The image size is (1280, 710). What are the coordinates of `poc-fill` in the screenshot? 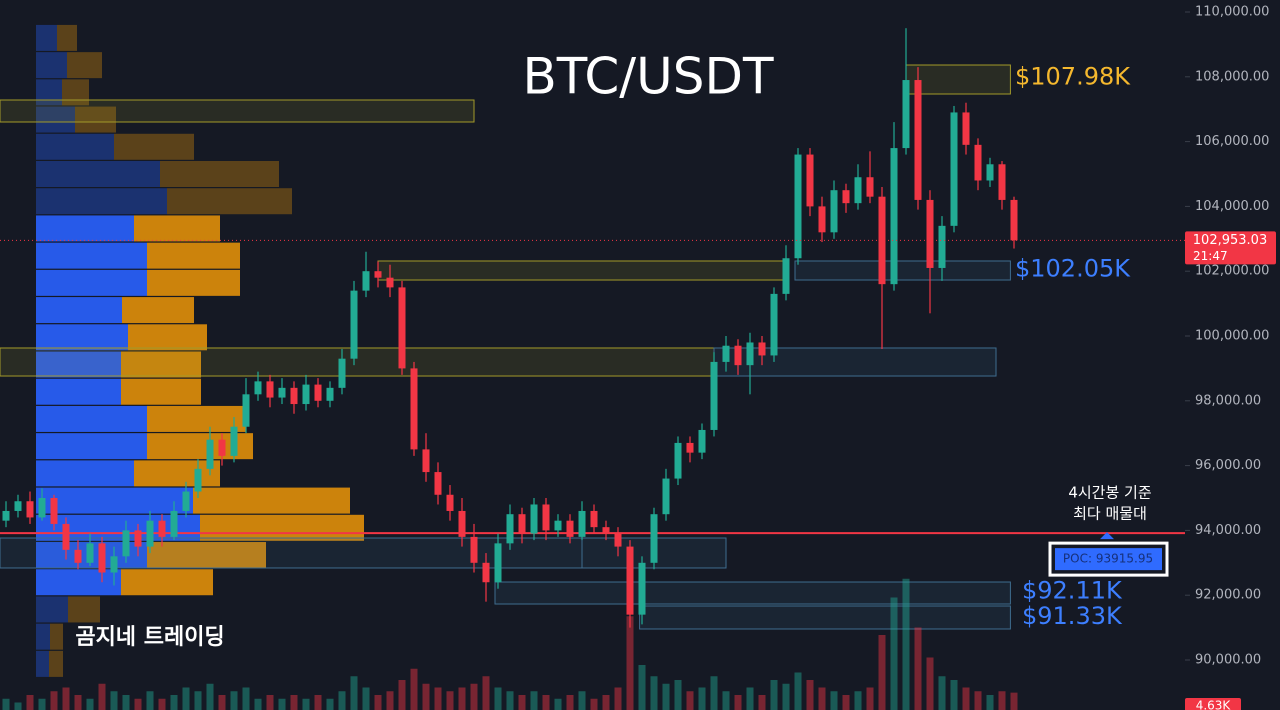 It's located at (1108, 559).